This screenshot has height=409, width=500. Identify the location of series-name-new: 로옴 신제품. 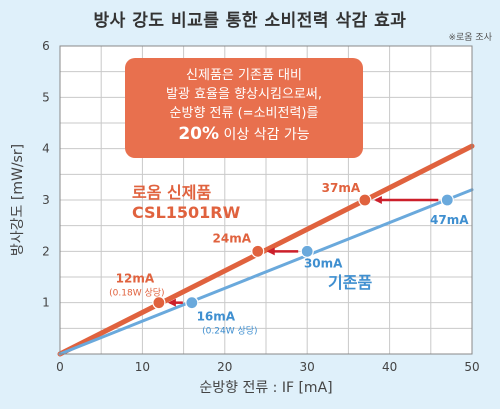
(171, 192).